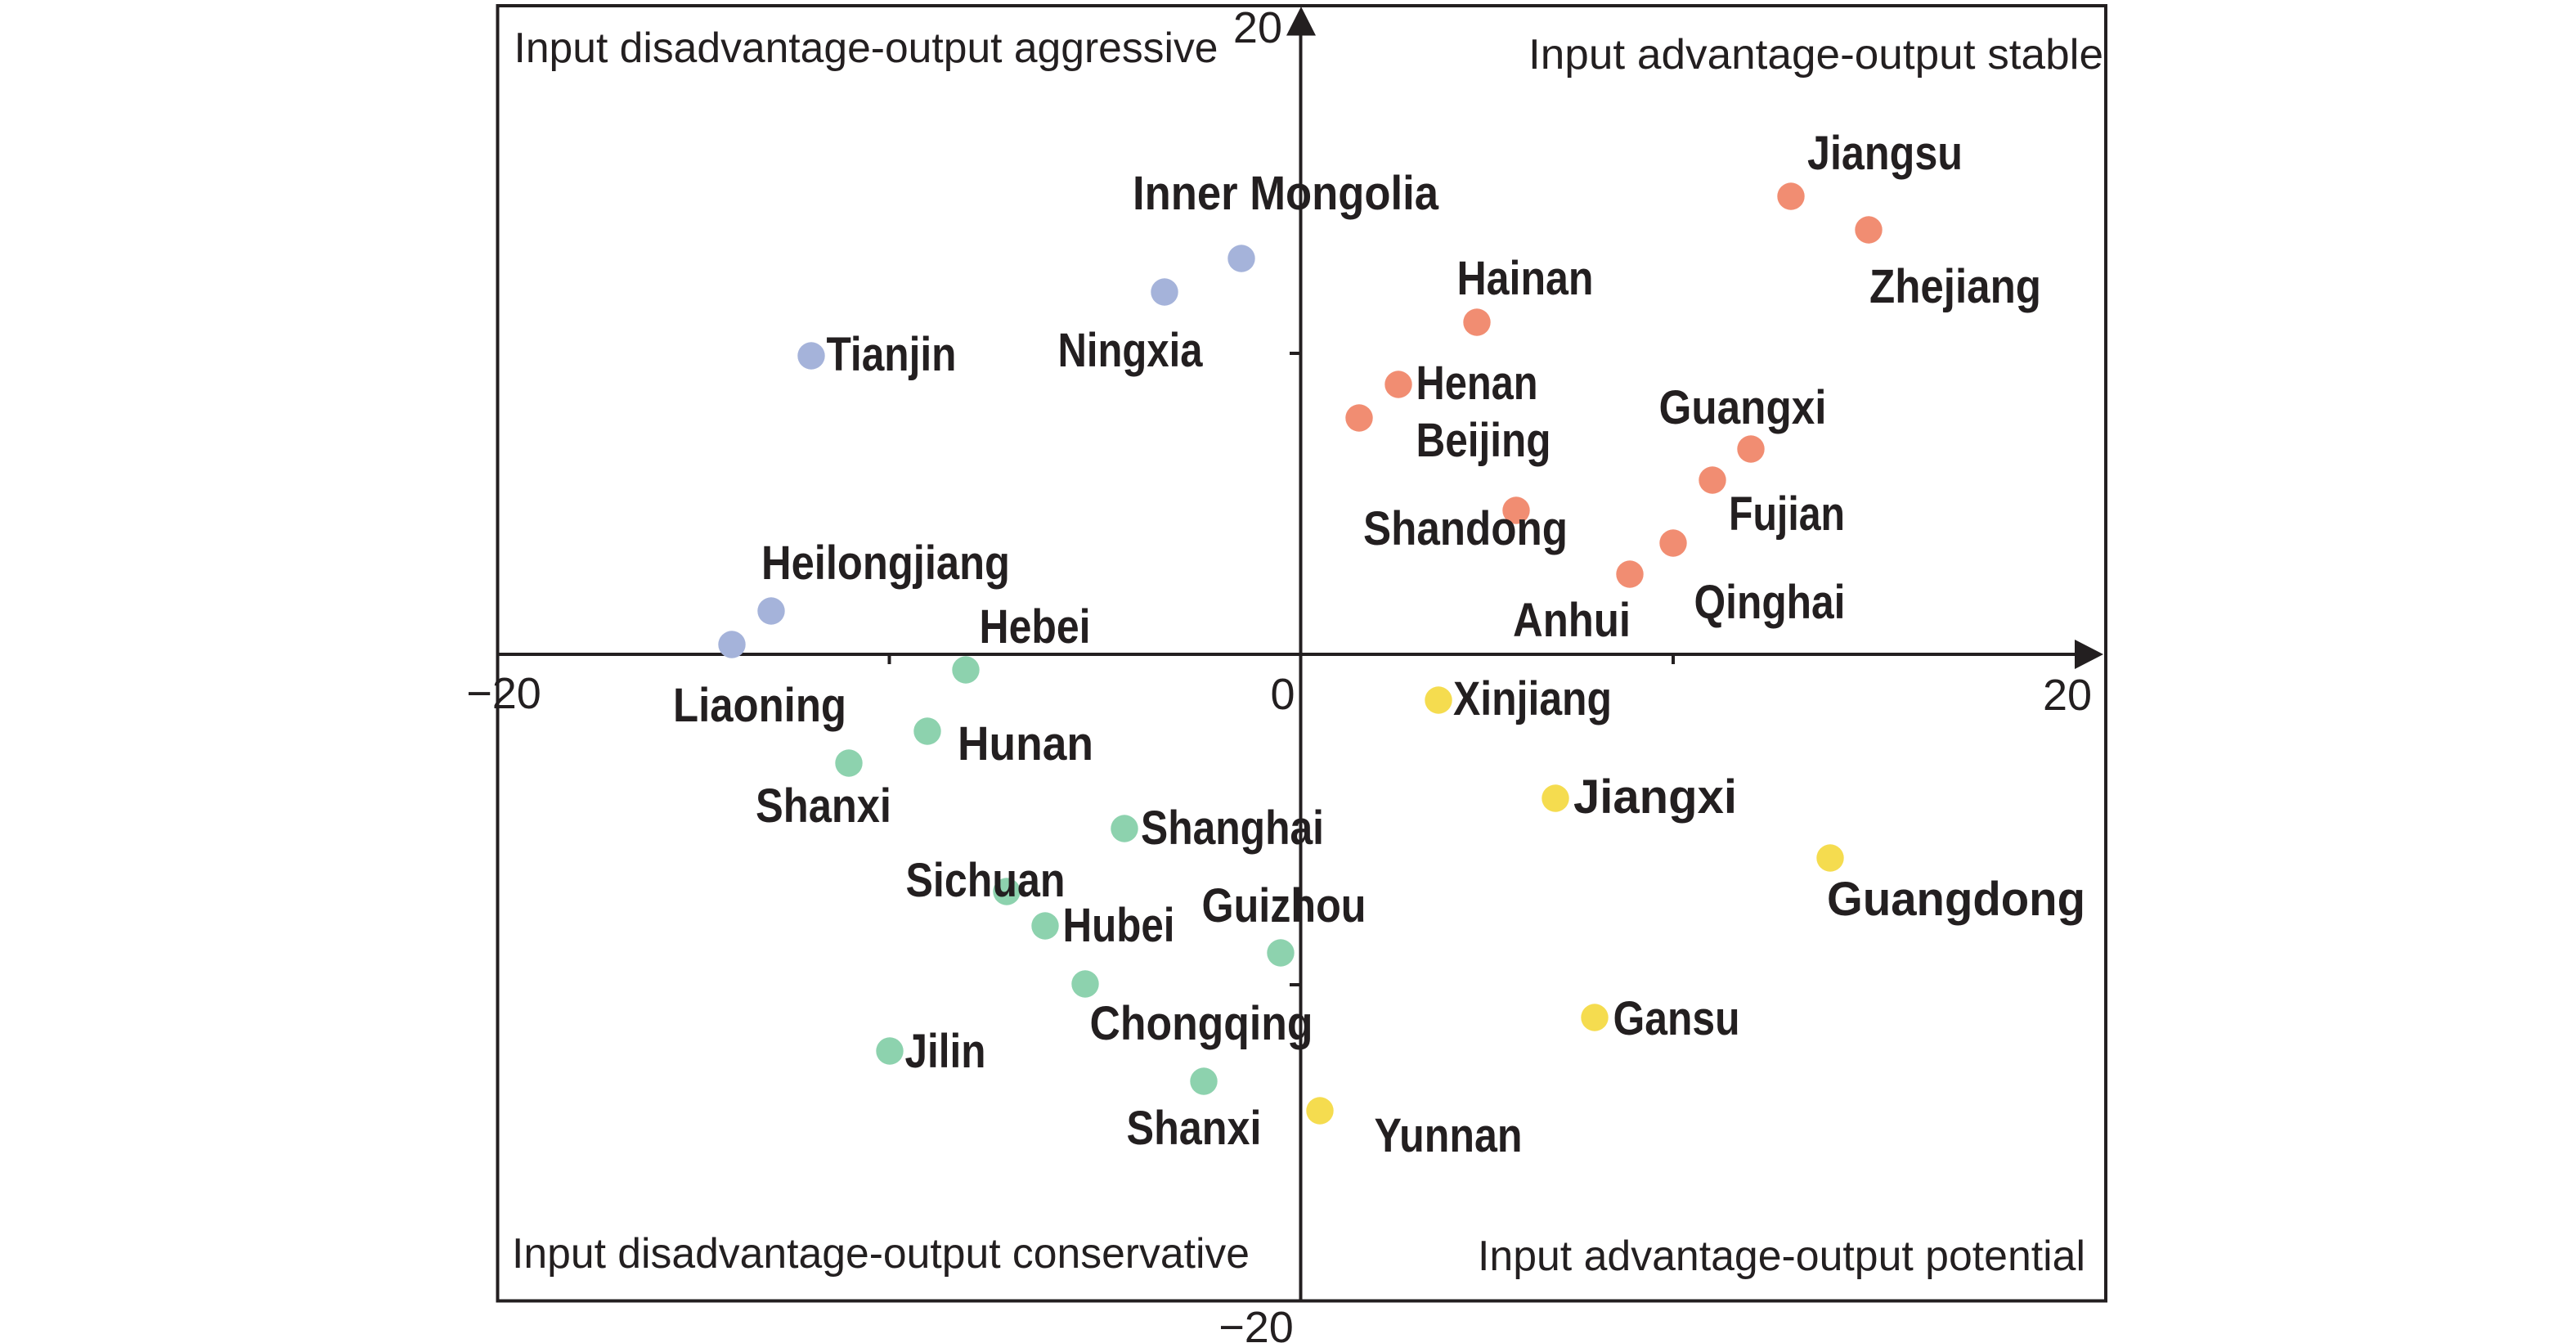 This screenshot has height=1343, width=2576. What do you see at coordinates (1526, 278) in the screenshot?
I see `svg-text: Hainan` at bounding box center [1526, 278].